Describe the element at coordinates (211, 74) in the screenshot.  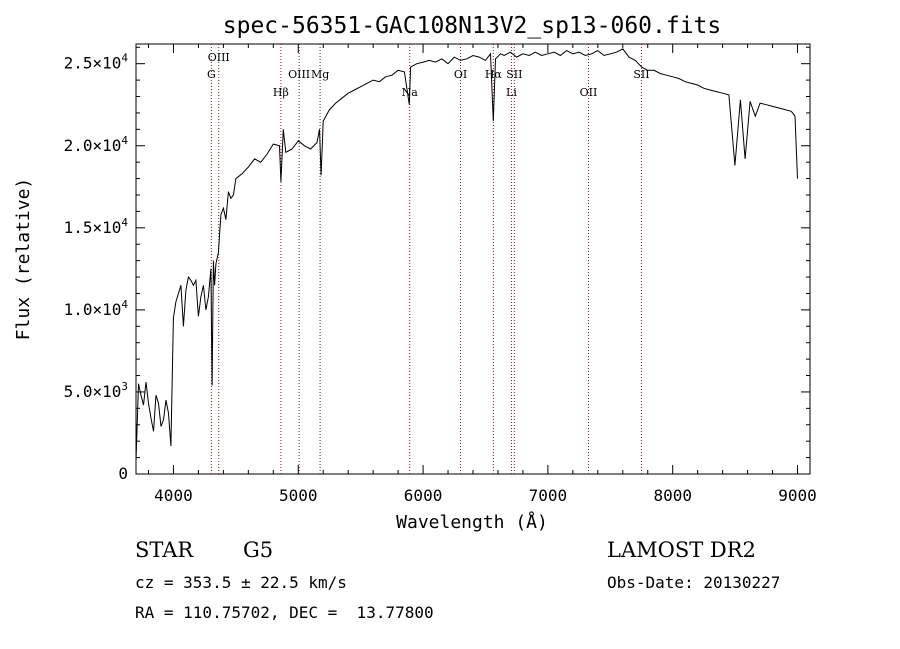
I see `line-label-0: G` at that location.